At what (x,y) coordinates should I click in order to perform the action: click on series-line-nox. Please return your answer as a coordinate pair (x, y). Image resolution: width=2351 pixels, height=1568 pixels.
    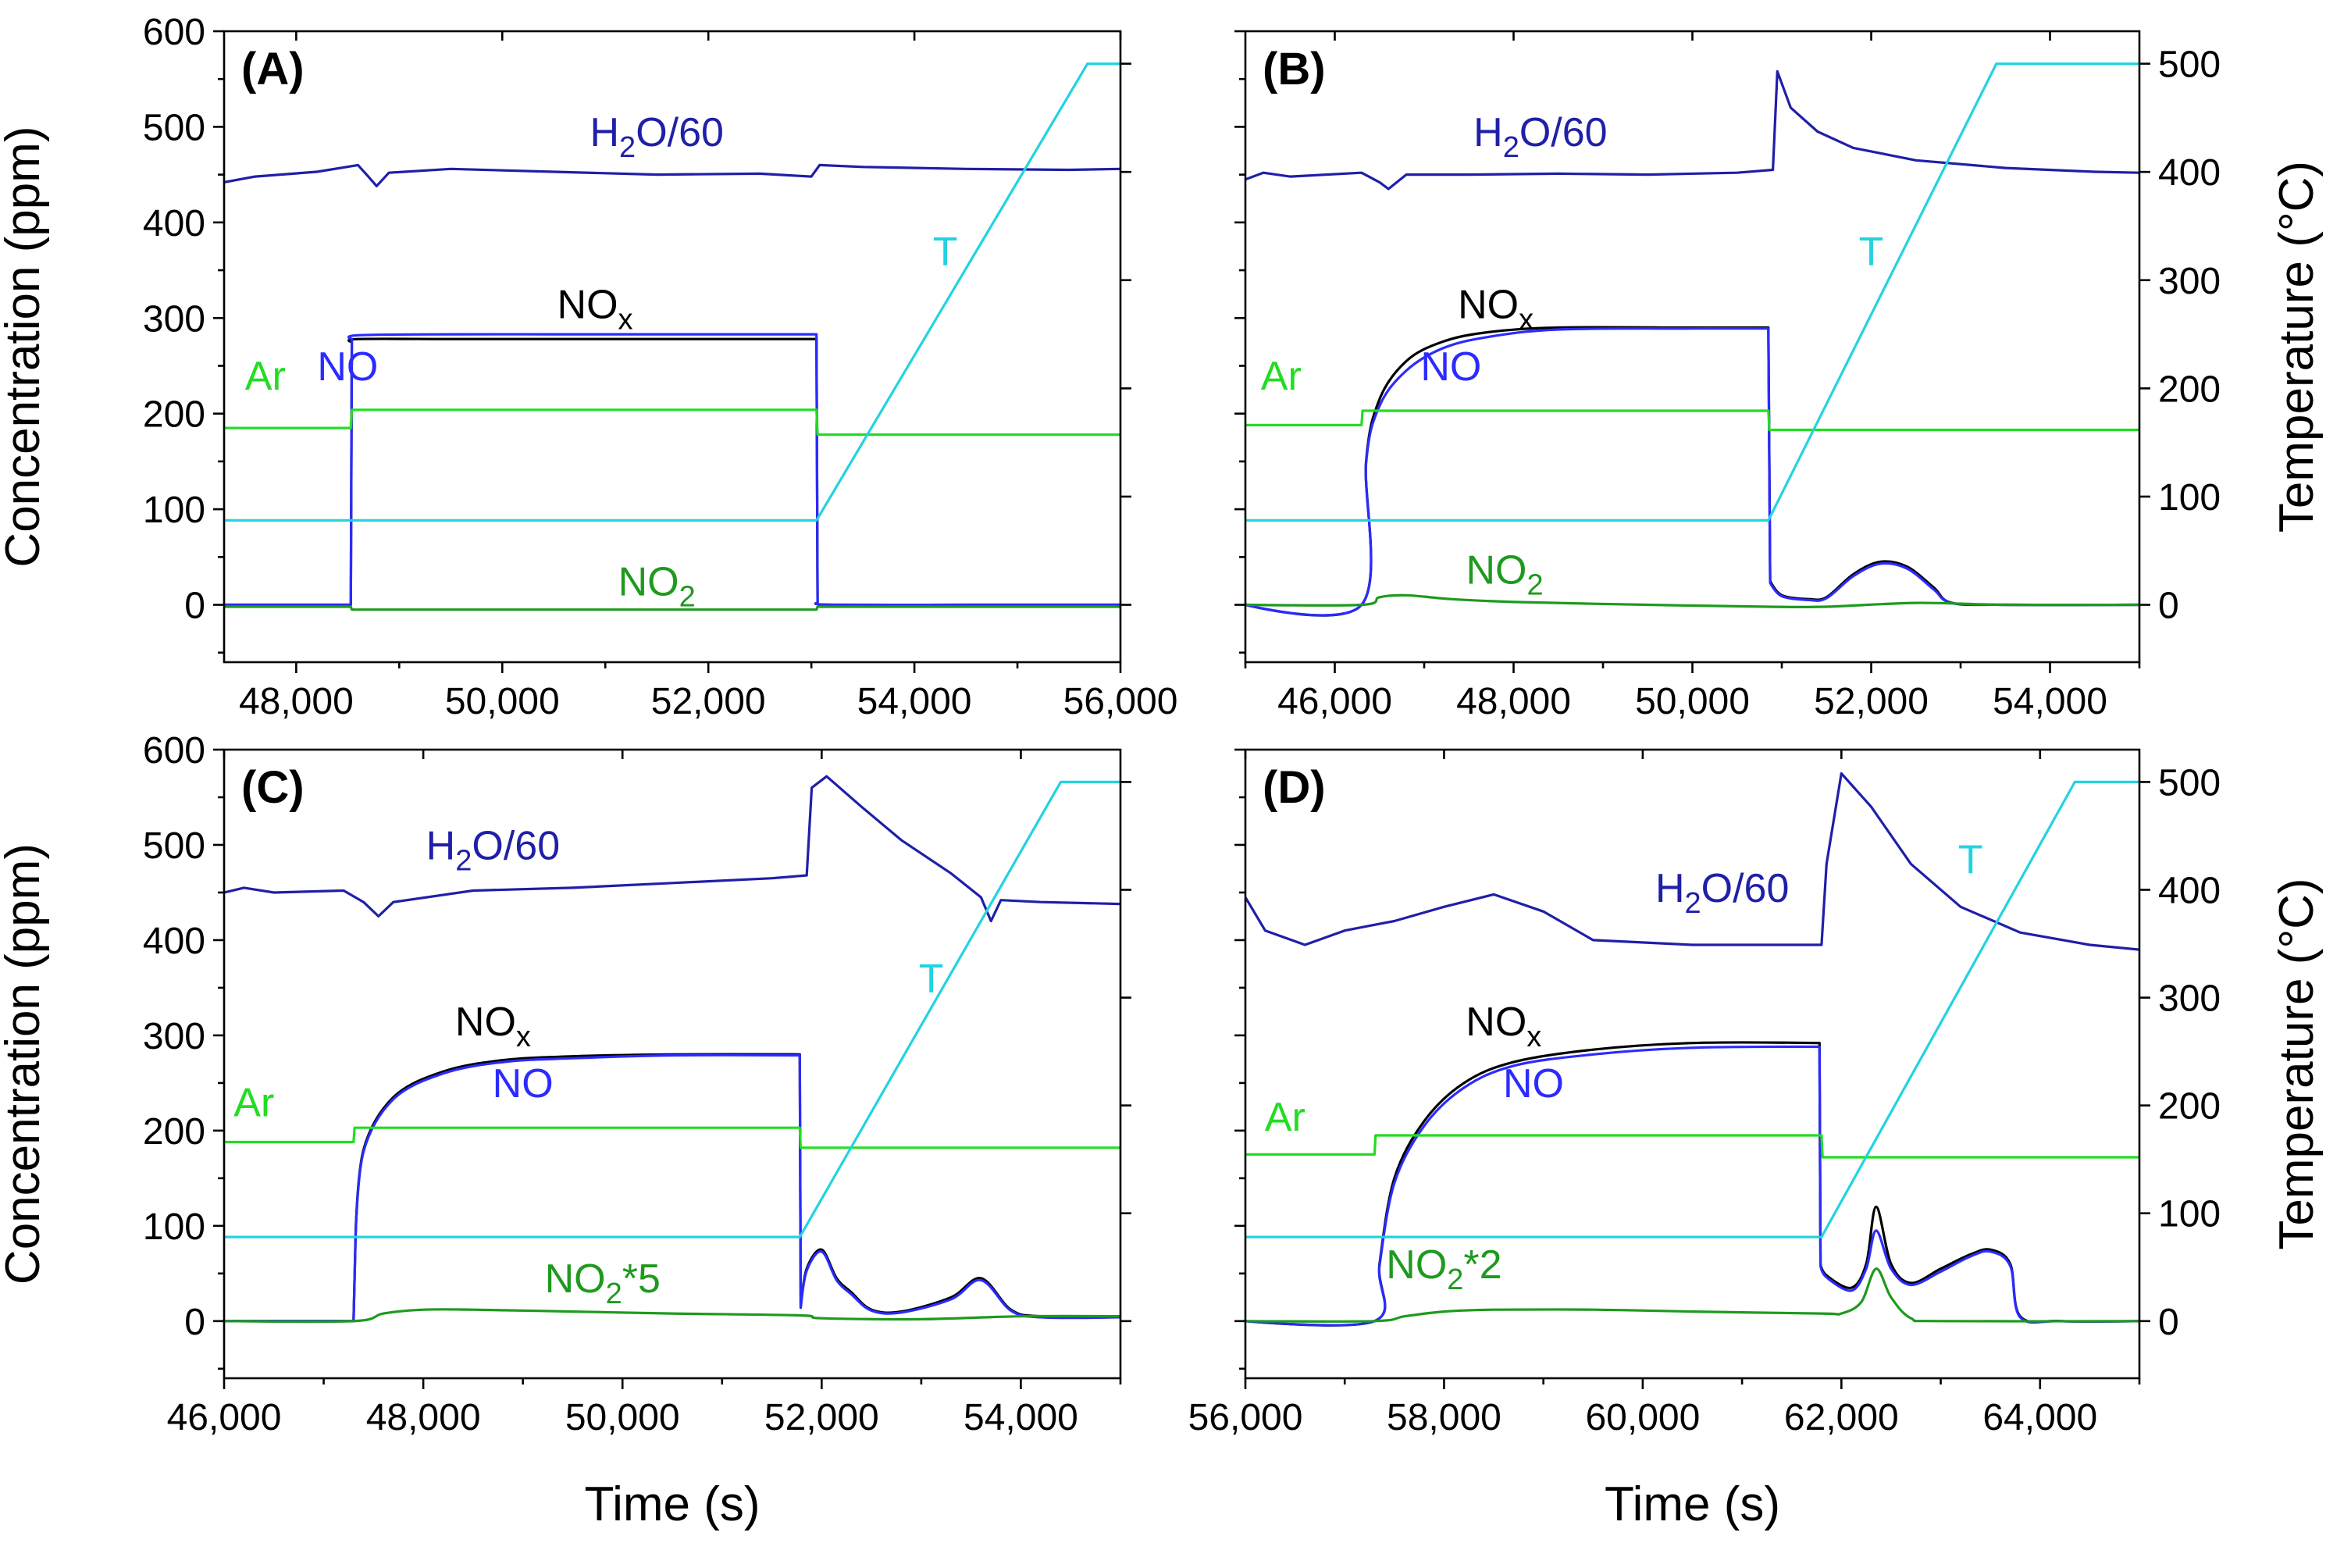
    Looking at the image, I should click on (1692, 1184).